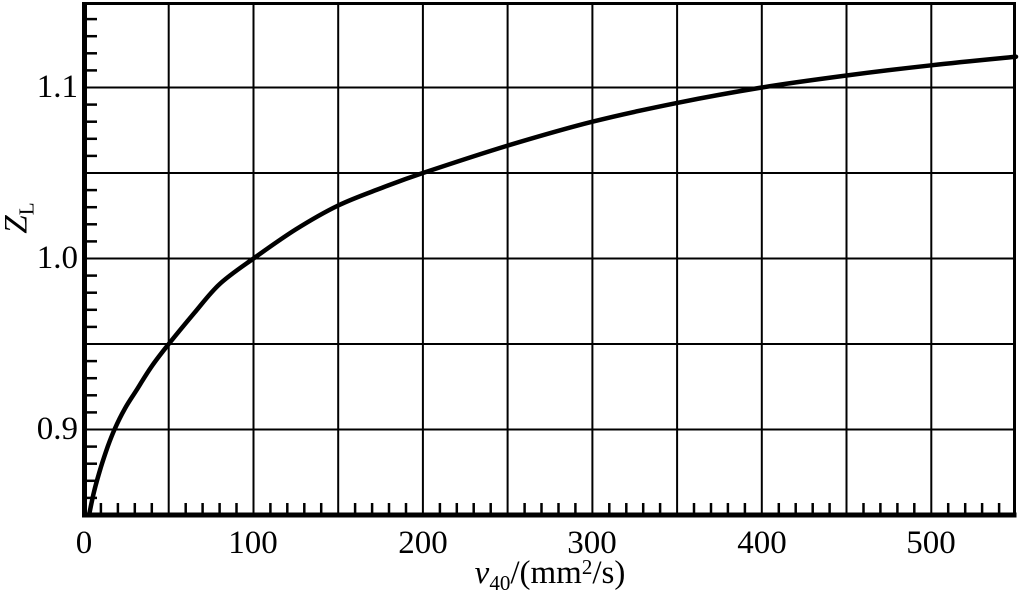 Image resolution: width=1022 pixels, height=602 pixels. Describe the element at coordinates (546, 573) in the screenshot. I see `x-title-unit-open: /(mm` at that location.